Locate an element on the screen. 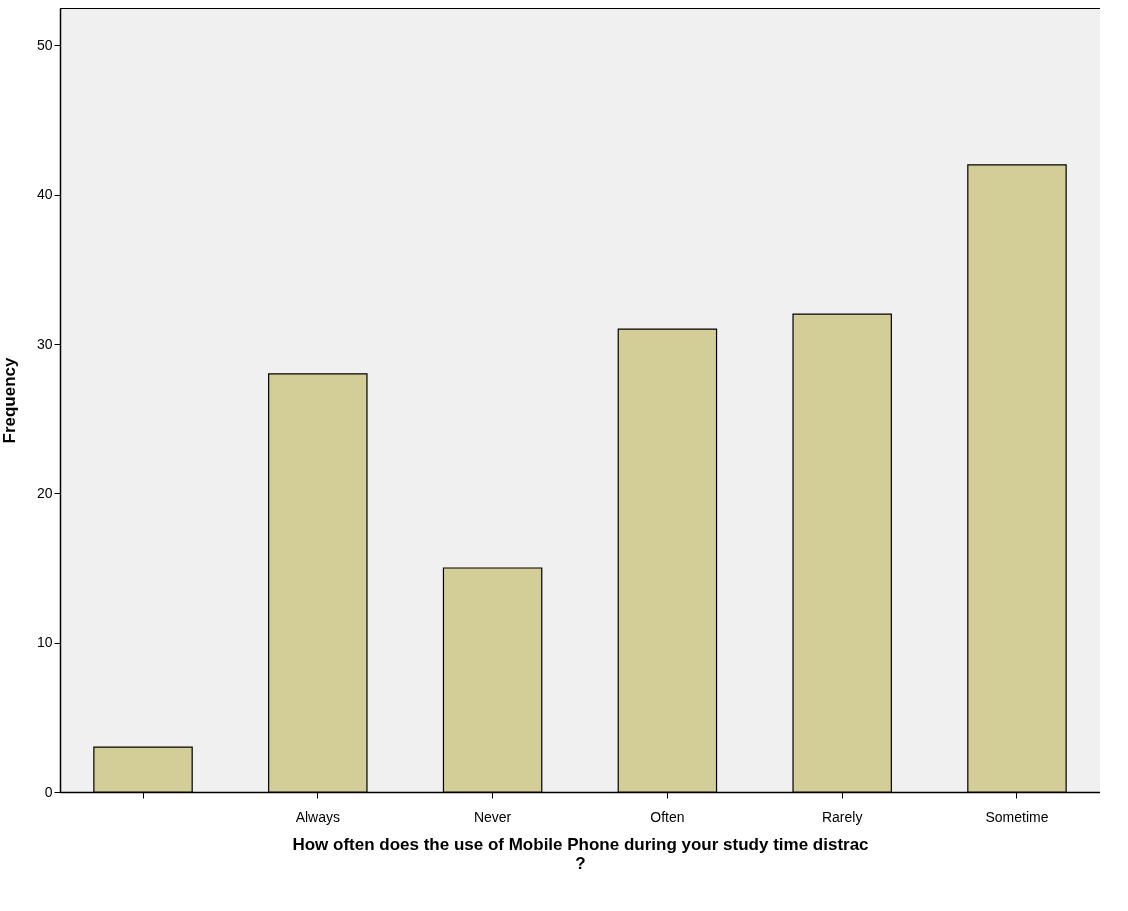 This screenshot has width=1128, height=911. x-tick-label: Never is located at coordinates (492, 816).